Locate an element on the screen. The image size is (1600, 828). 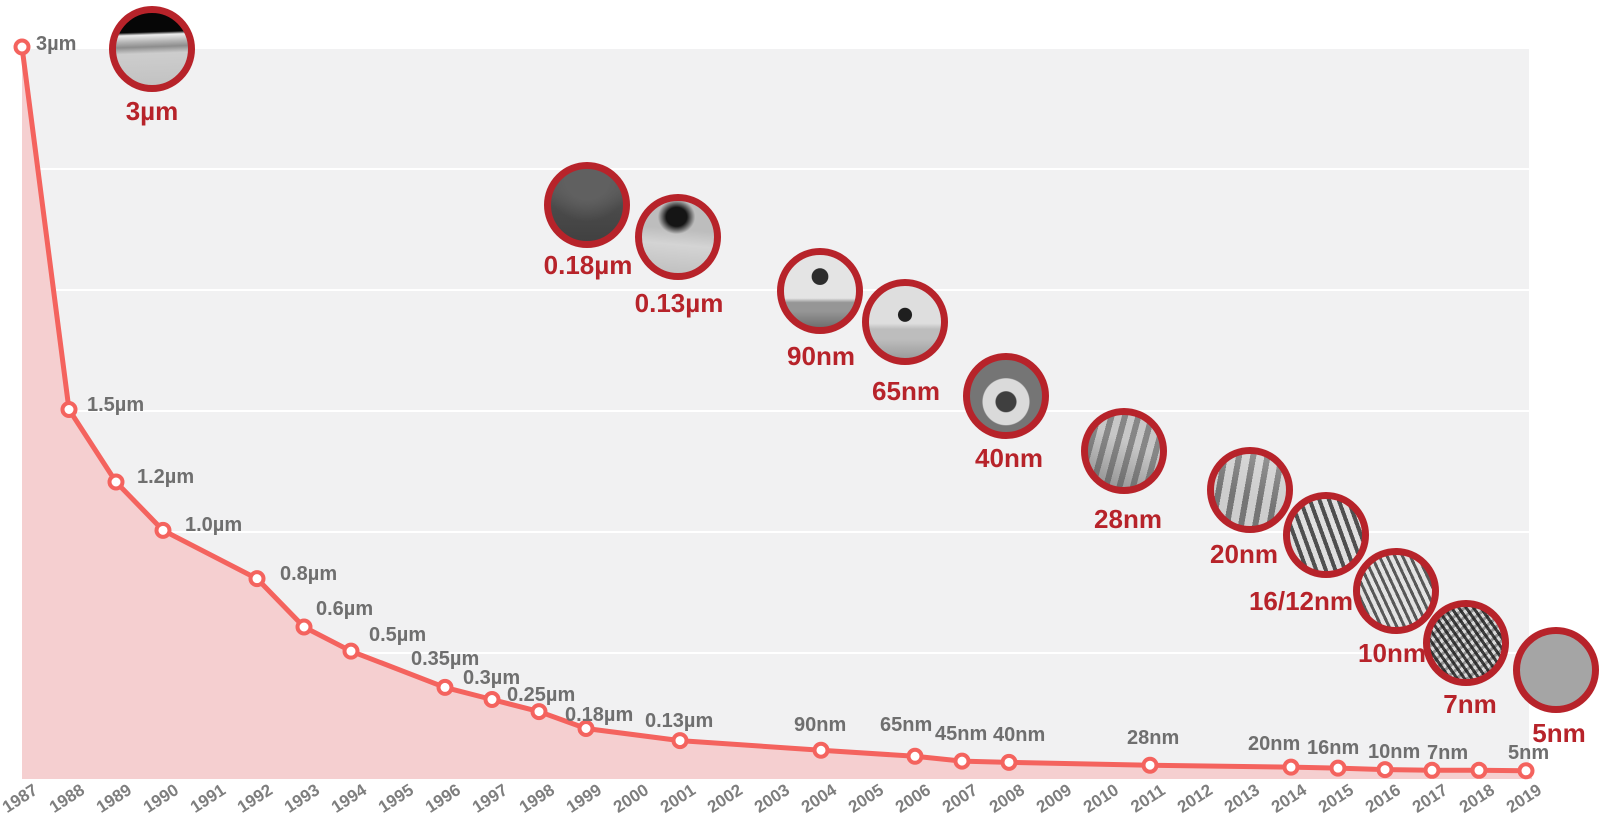
data-point-label: 10nm is located at coordinates (1394, 751).